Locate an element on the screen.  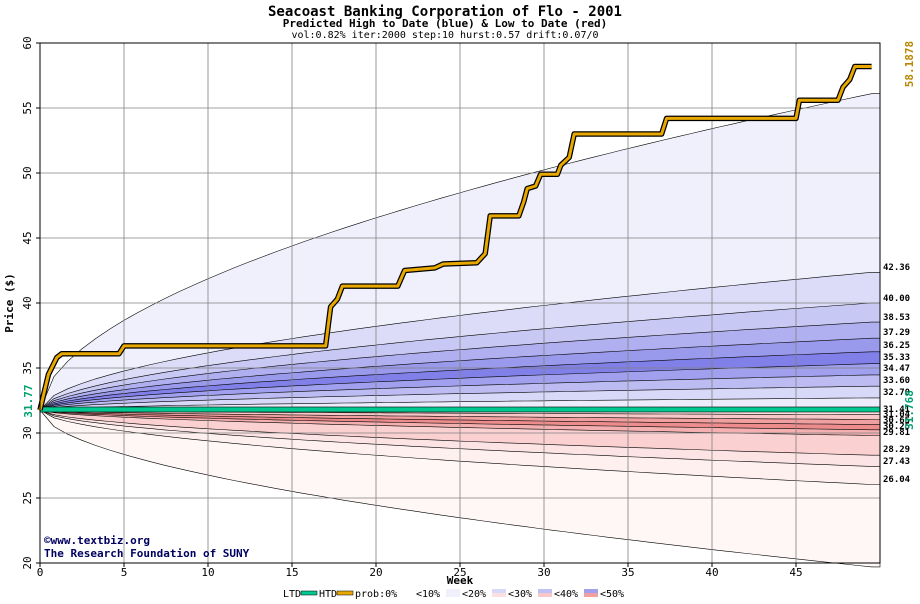
right-label-12: 30.25 is located at coordinates (896, 427).